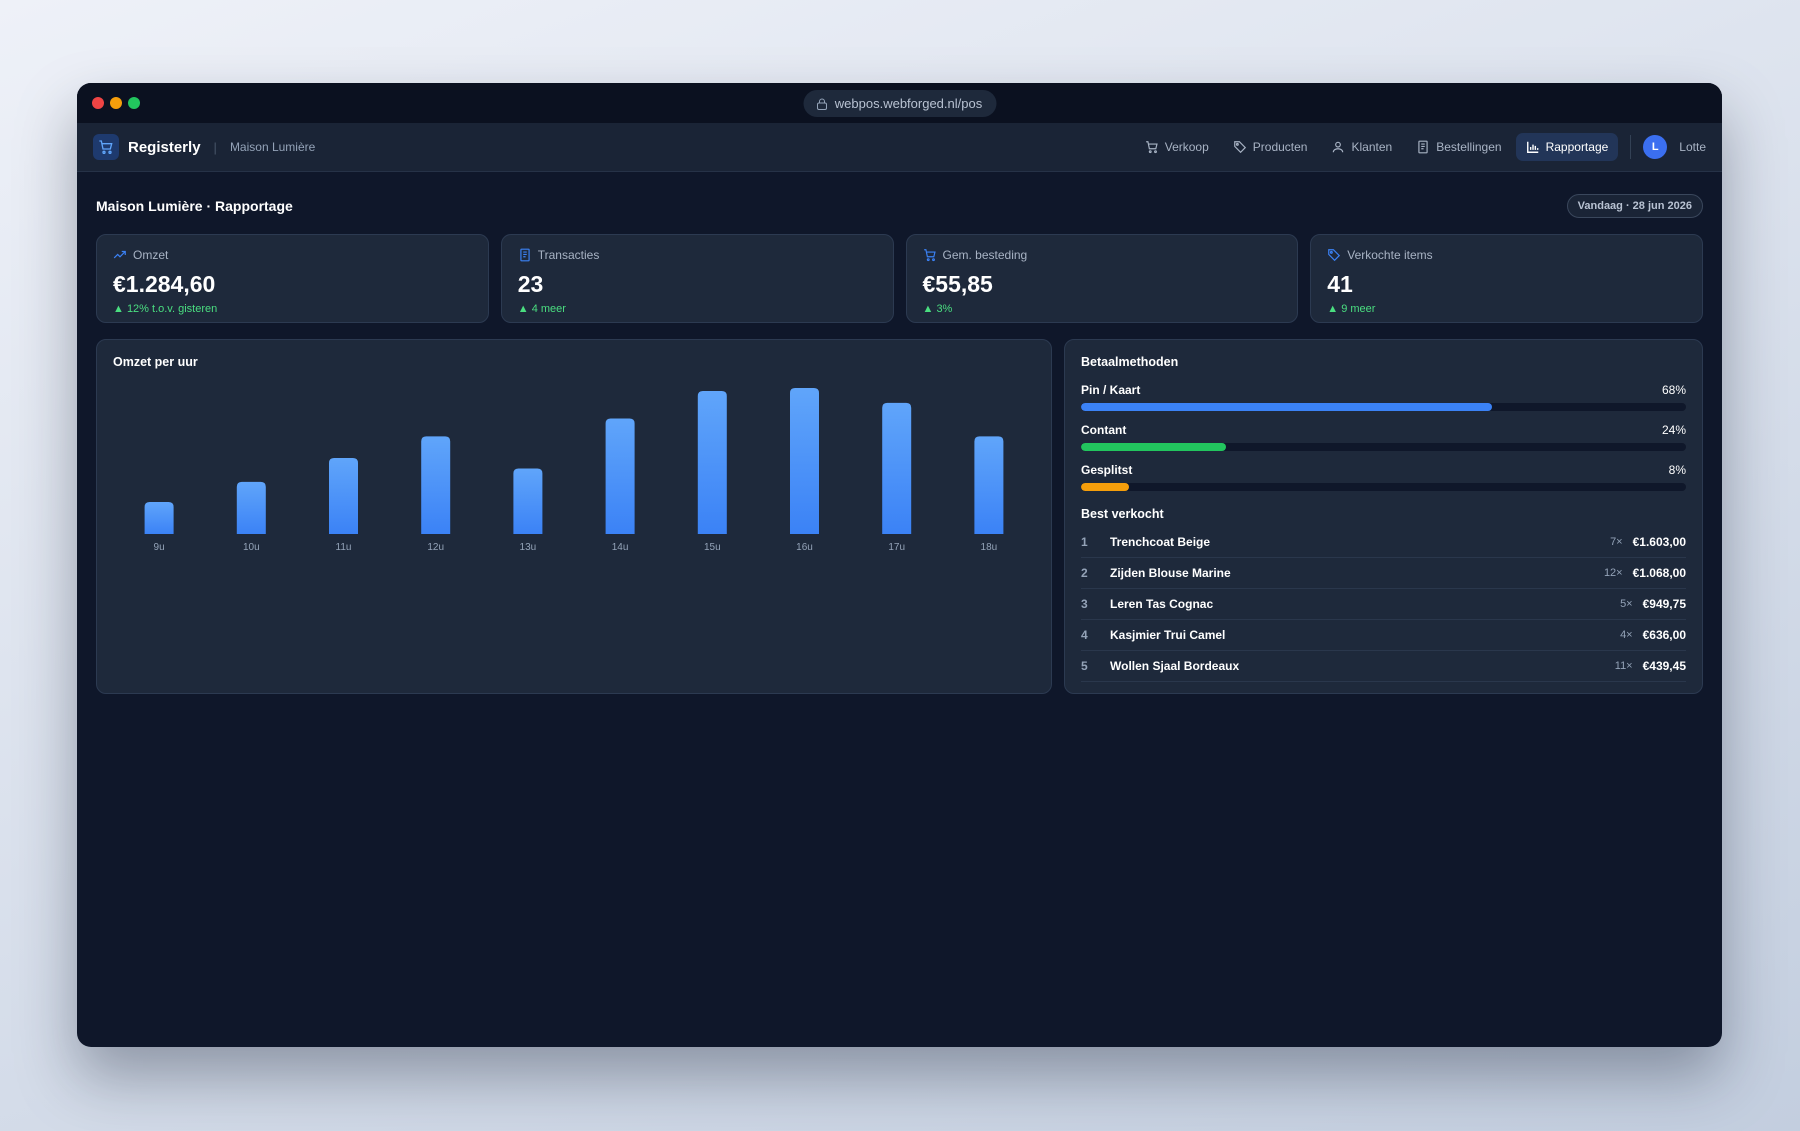 The image size is (1800, 1131). What do you see at coordinates (528, 547) in the screenshot?
I see `x-tick-label: 13u` at bounding box center [528, 547].